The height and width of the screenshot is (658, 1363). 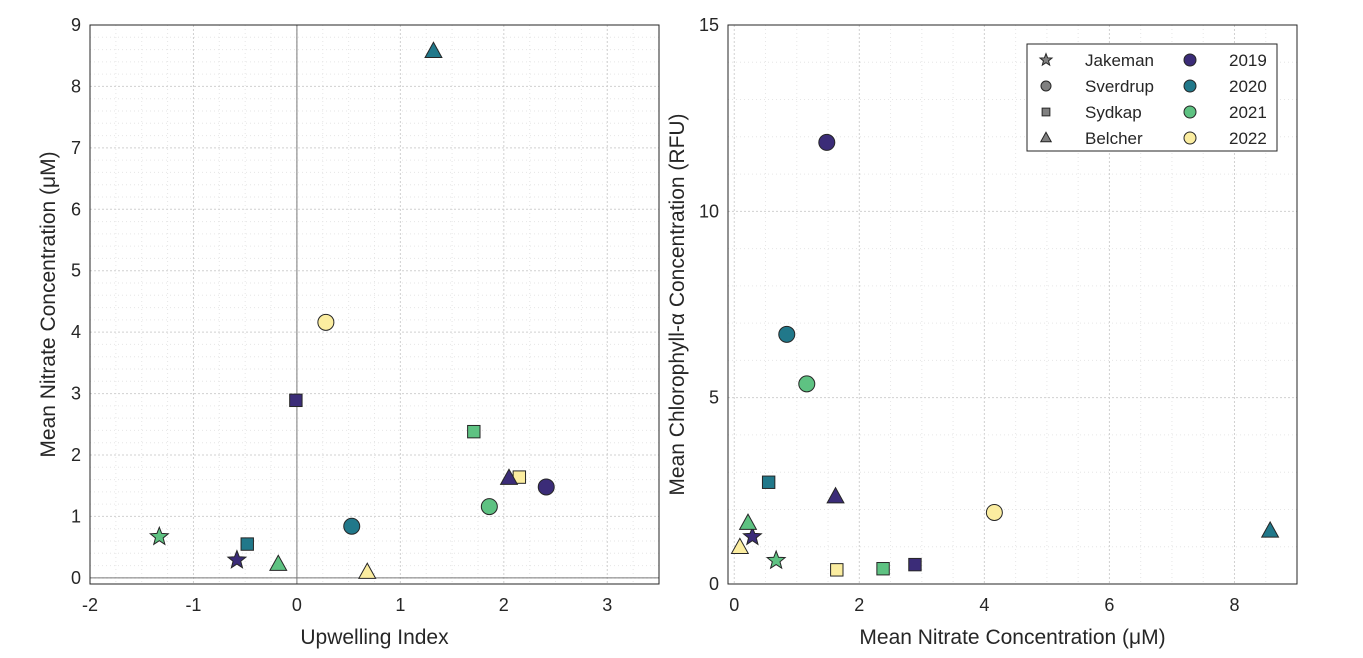 What do you see at coordinates (837, 570) in the screenshot?
I see `point-sydkap-2022` at bounding box center [837, 570].